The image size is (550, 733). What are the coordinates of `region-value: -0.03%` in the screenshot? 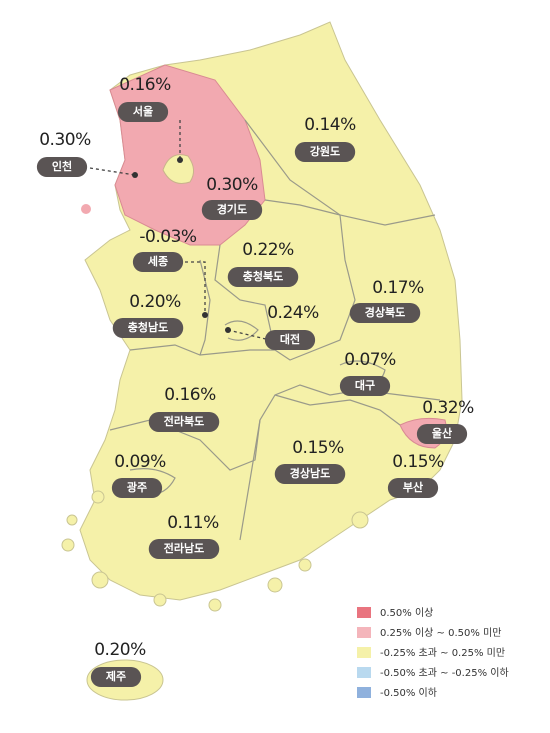 It's located at (167, 237).